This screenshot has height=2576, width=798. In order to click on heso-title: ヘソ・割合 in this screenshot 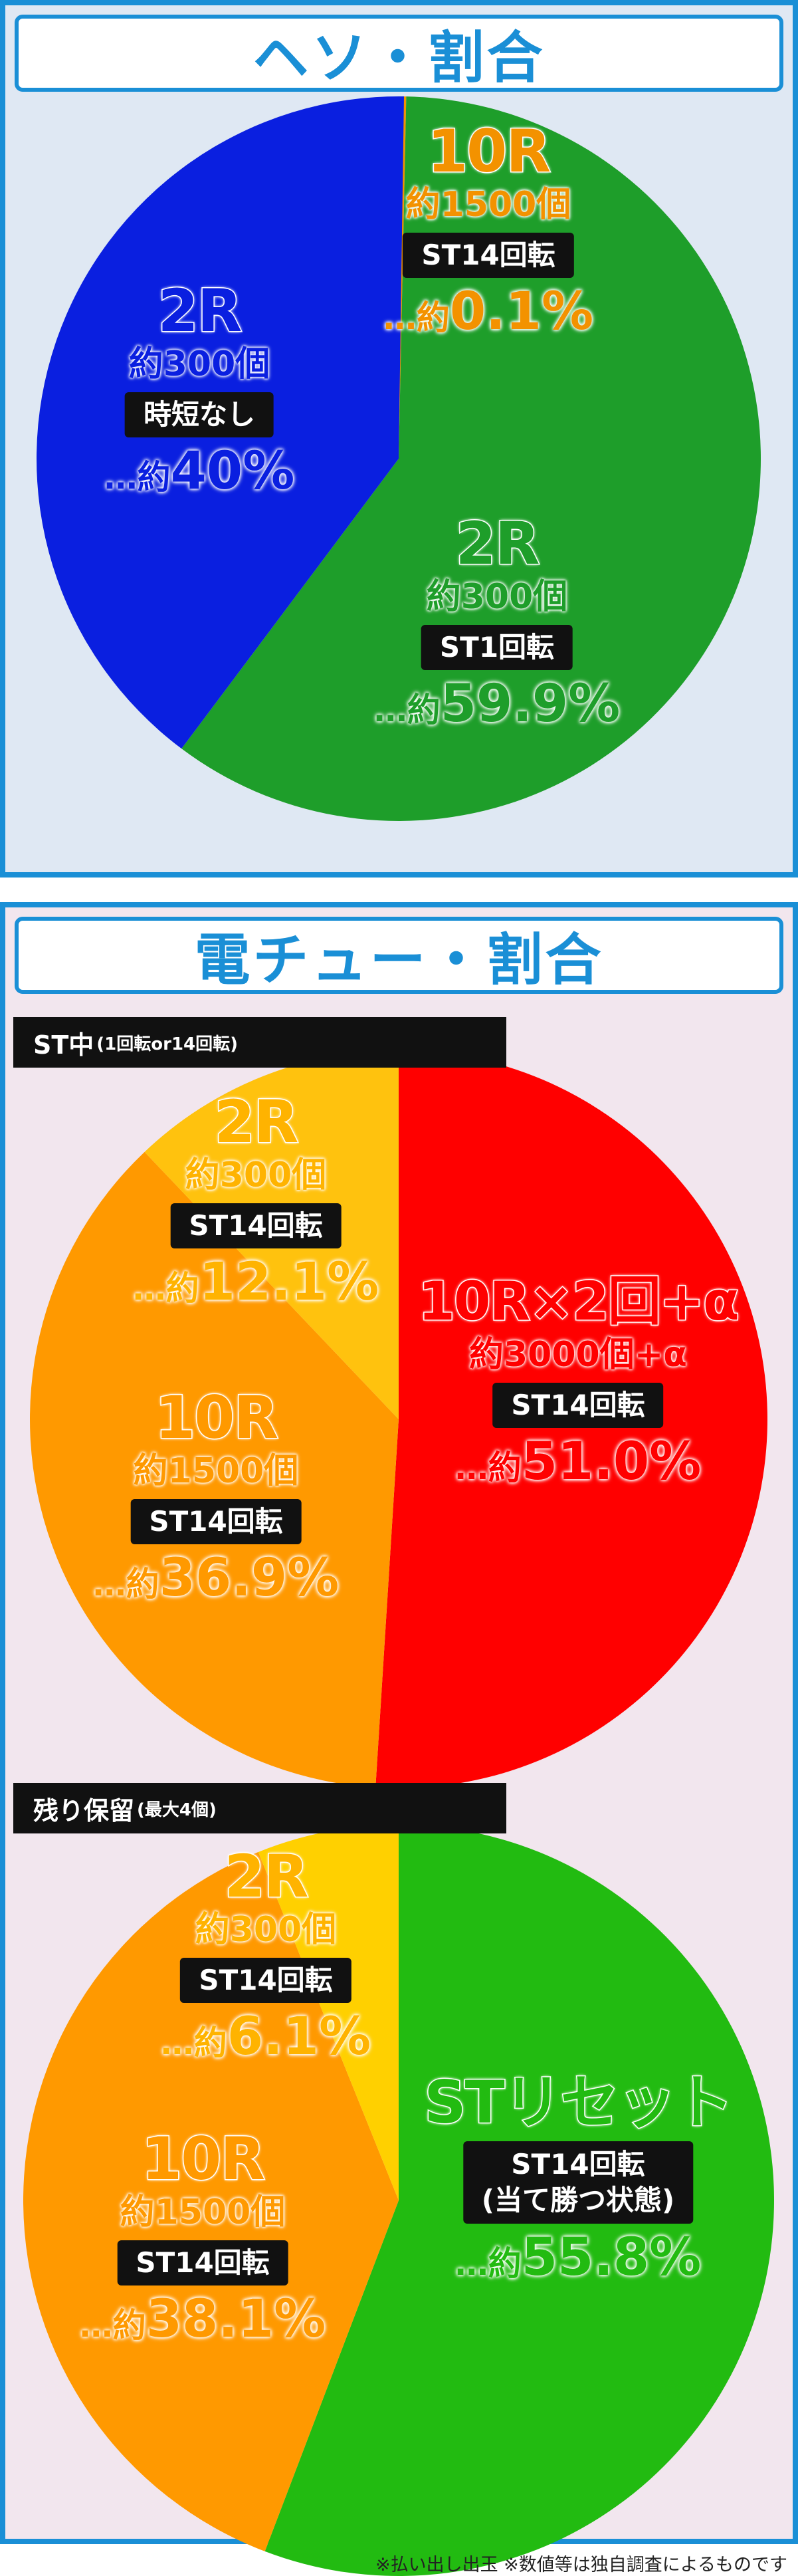, I will do `click(399, 57)`.